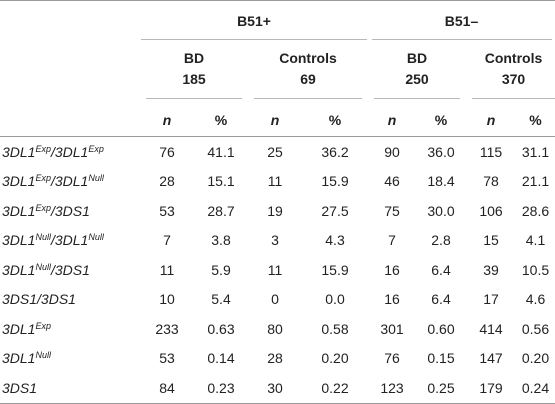 The width and height of the screenshot is (555, 404). What do you see at coordinates (335, 240) in the screenshot?
I see `percent-cell: 4.3` at bounding box center [335, 240].